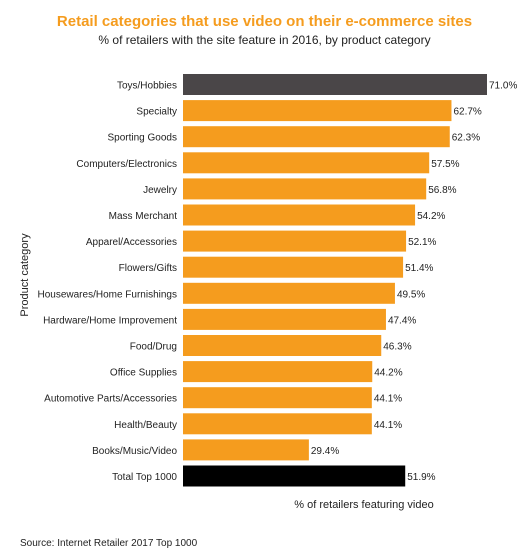 The height and width of the screenshot is (555, 529). What do you see at coordinates (145, 425) in the screenshot?
I see `category-label-13: Health/Beauty` at bounding box center [145, 425].